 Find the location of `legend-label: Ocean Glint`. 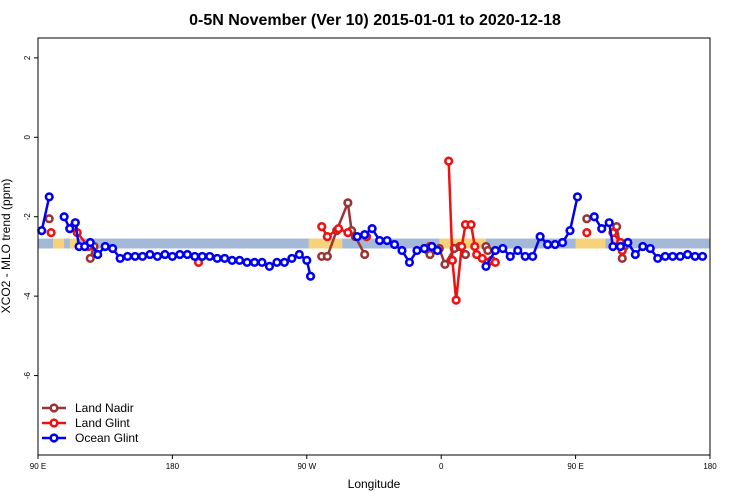

legend-label: Ocean Glint is located at coordinates (107, 438).